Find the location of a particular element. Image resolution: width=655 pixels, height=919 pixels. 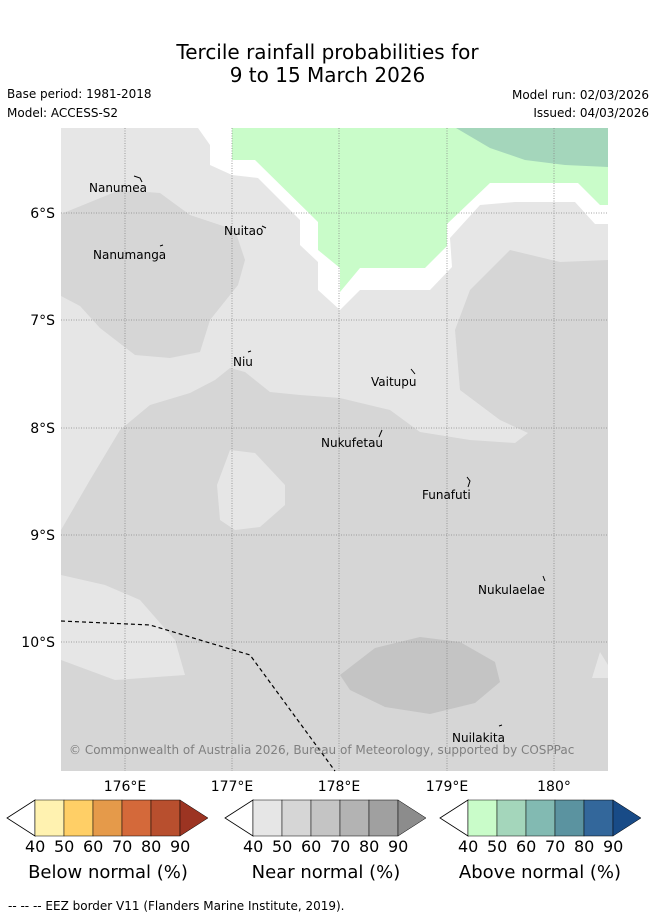

lat-tick-label: 8°S is located at coordinates (42, 429).